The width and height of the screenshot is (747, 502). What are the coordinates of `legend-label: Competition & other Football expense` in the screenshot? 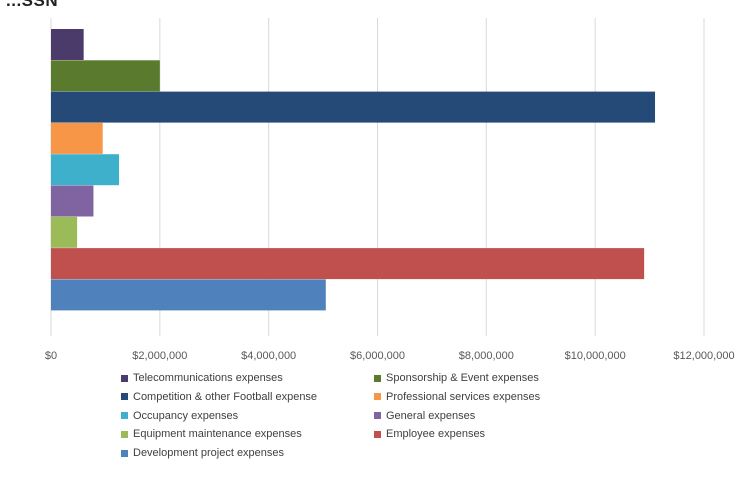 It's located at (225, 396).